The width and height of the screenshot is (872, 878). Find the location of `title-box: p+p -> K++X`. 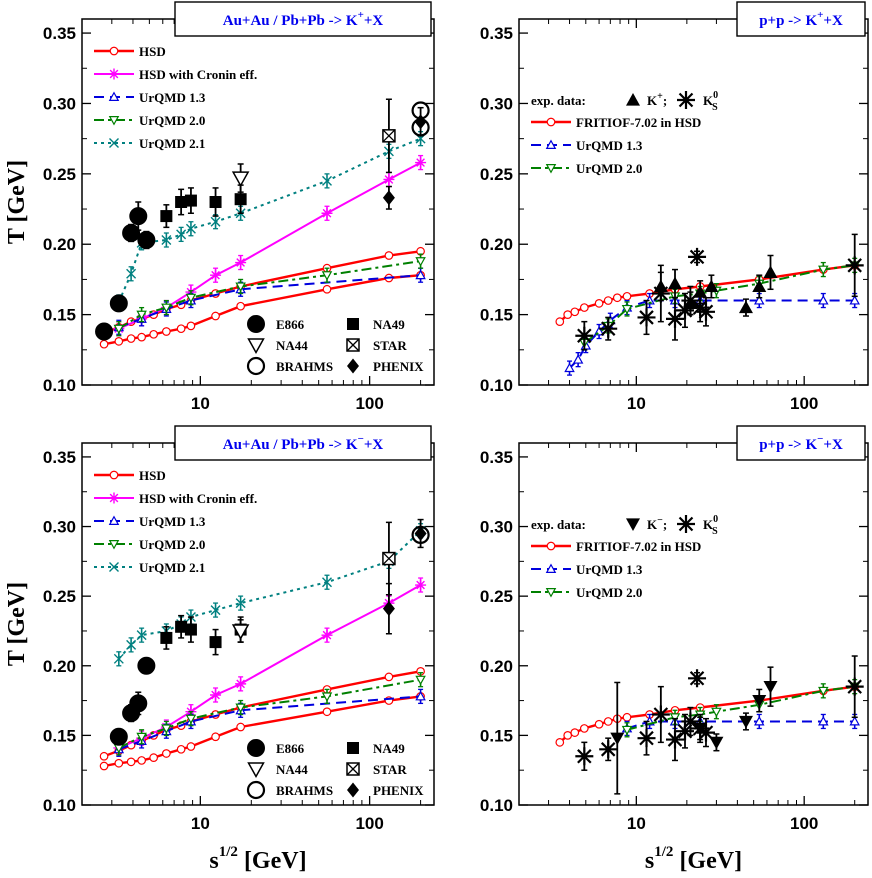

title-box: p+p -> K++X is located at coordinates (801, 19).